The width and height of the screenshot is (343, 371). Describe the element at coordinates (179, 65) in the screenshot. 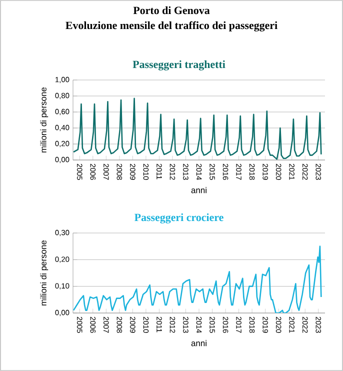

I see `text: Passeggeri traghetti` at that location.